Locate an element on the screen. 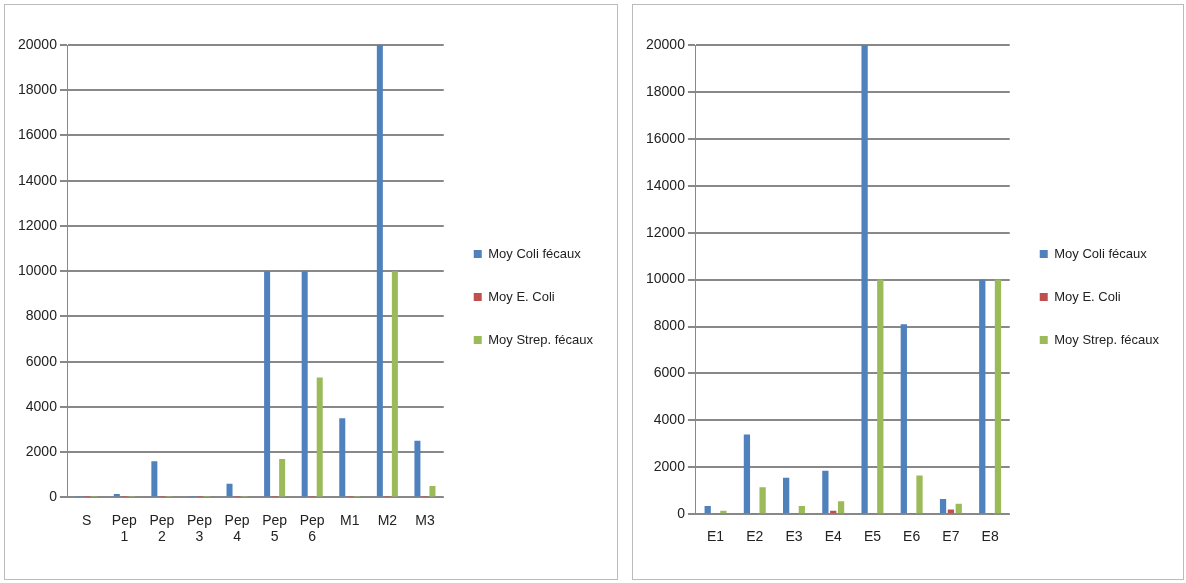 This screenshot has height=583, width=1186. x-tick-label: Pep 1 is located at coordinates (124, 528).